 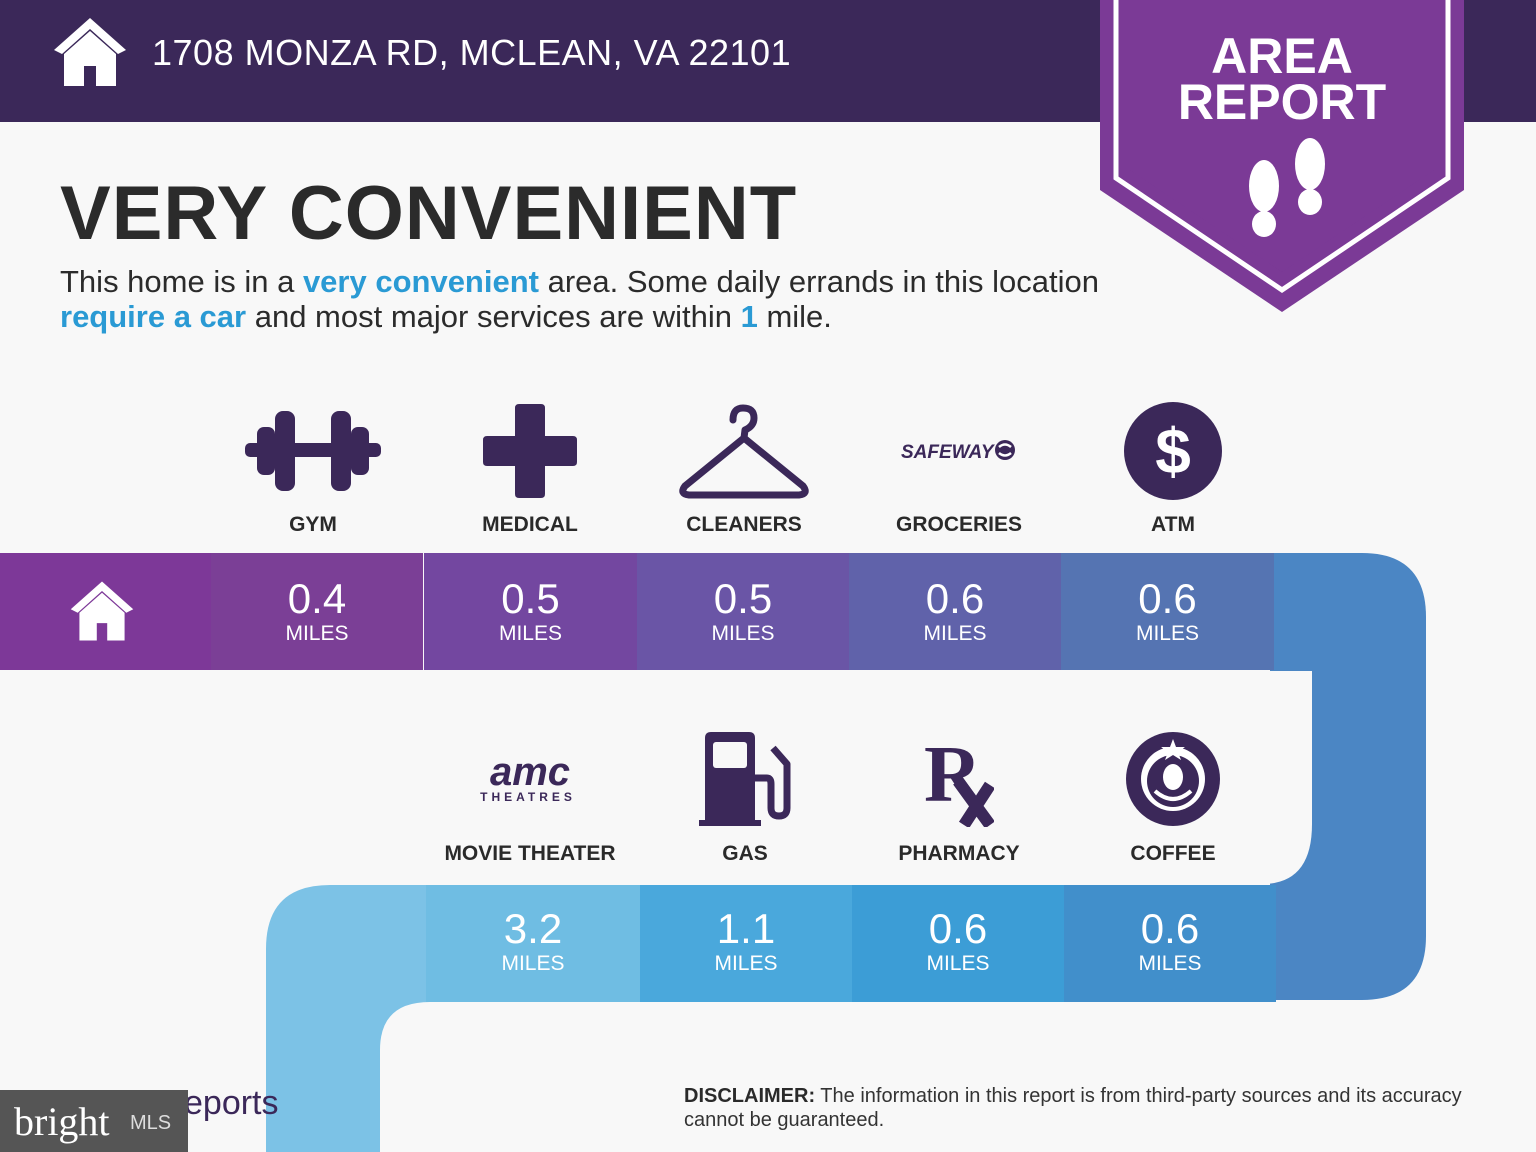 What do you see at coordinates (530, 853) in the screenshot?
I see `label-movie-theater: MOVIE THEATER` at bounding box center [530, 853].